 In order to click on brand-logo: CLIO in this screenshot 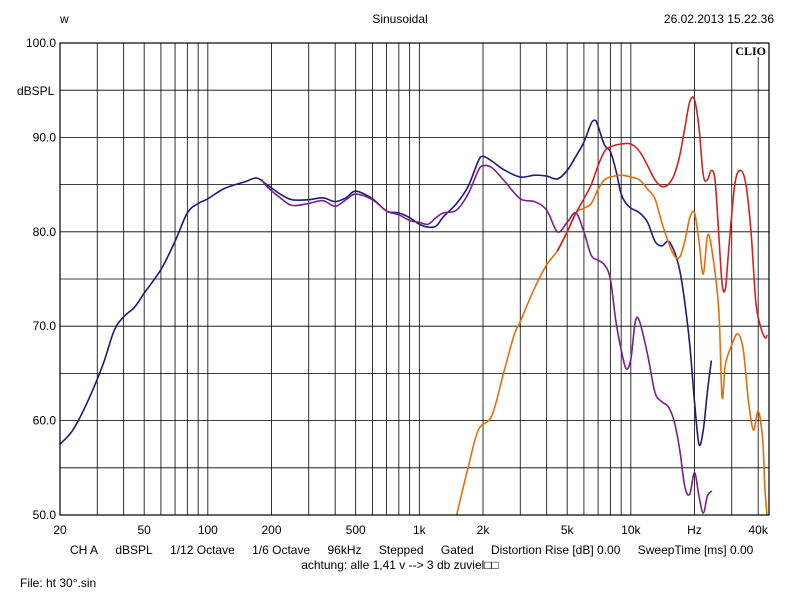, I will do `click(750, 51)`.